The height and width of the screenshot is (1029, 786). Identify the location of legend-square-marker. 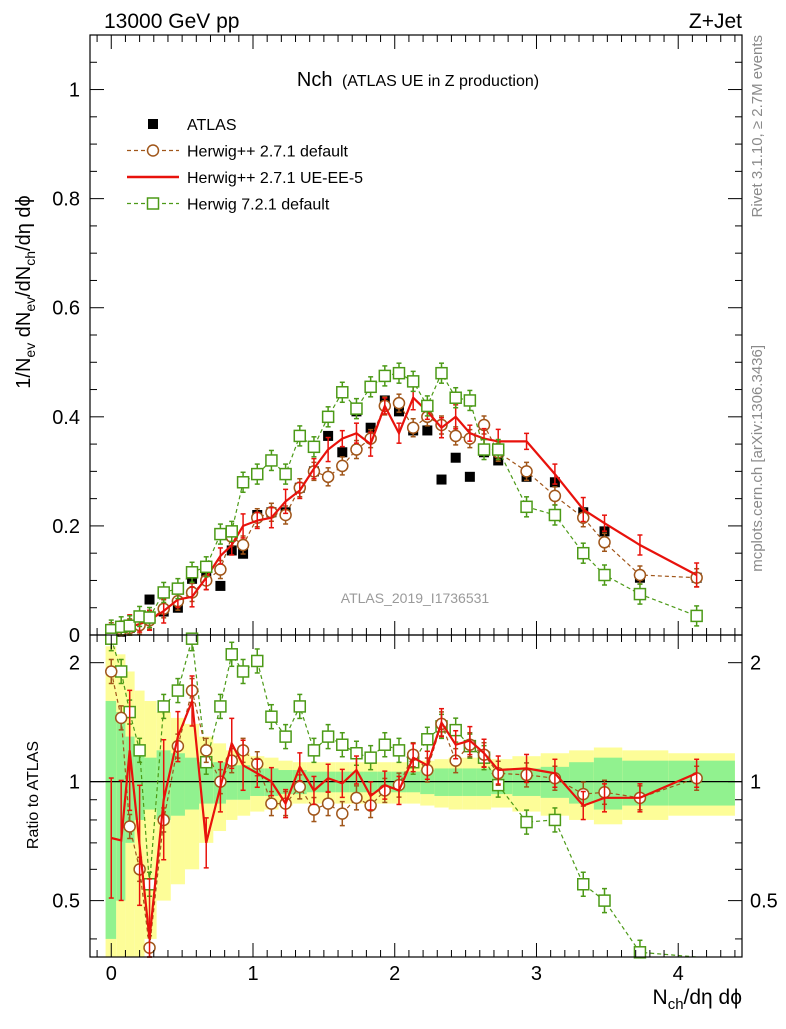
(153, 203).